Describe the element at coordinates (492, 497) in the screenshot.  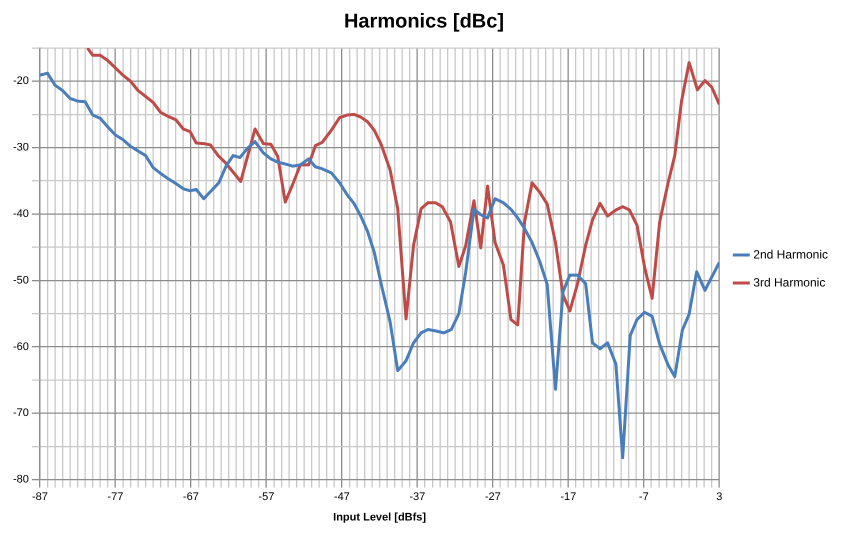
I see `x-tick-label: -27` at that location.